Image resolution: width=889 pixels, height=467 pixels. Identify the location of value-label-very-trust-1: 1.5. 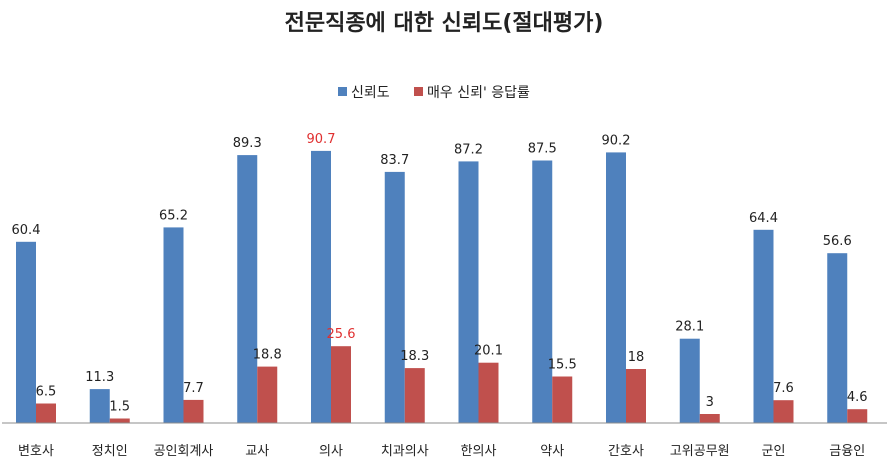
(119, 407).